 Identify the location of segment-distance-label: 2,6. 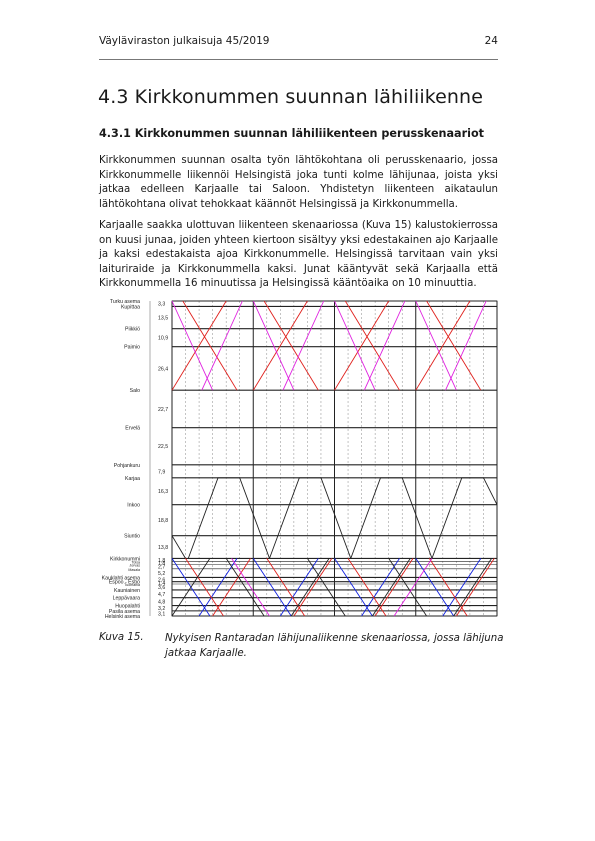
(161, 581).